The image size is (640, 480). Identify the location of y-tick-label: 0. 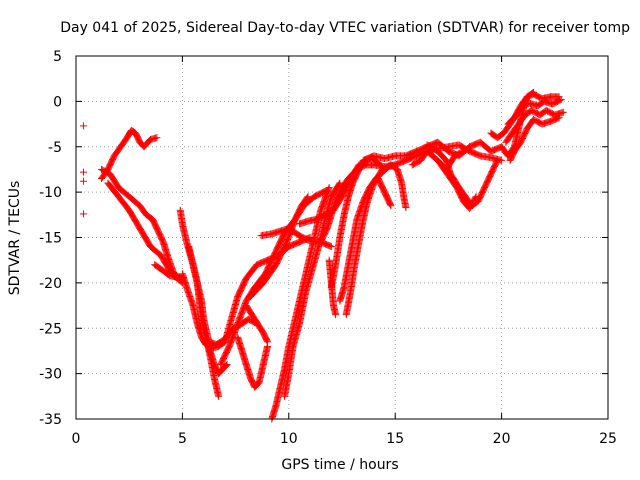
(57, 102).